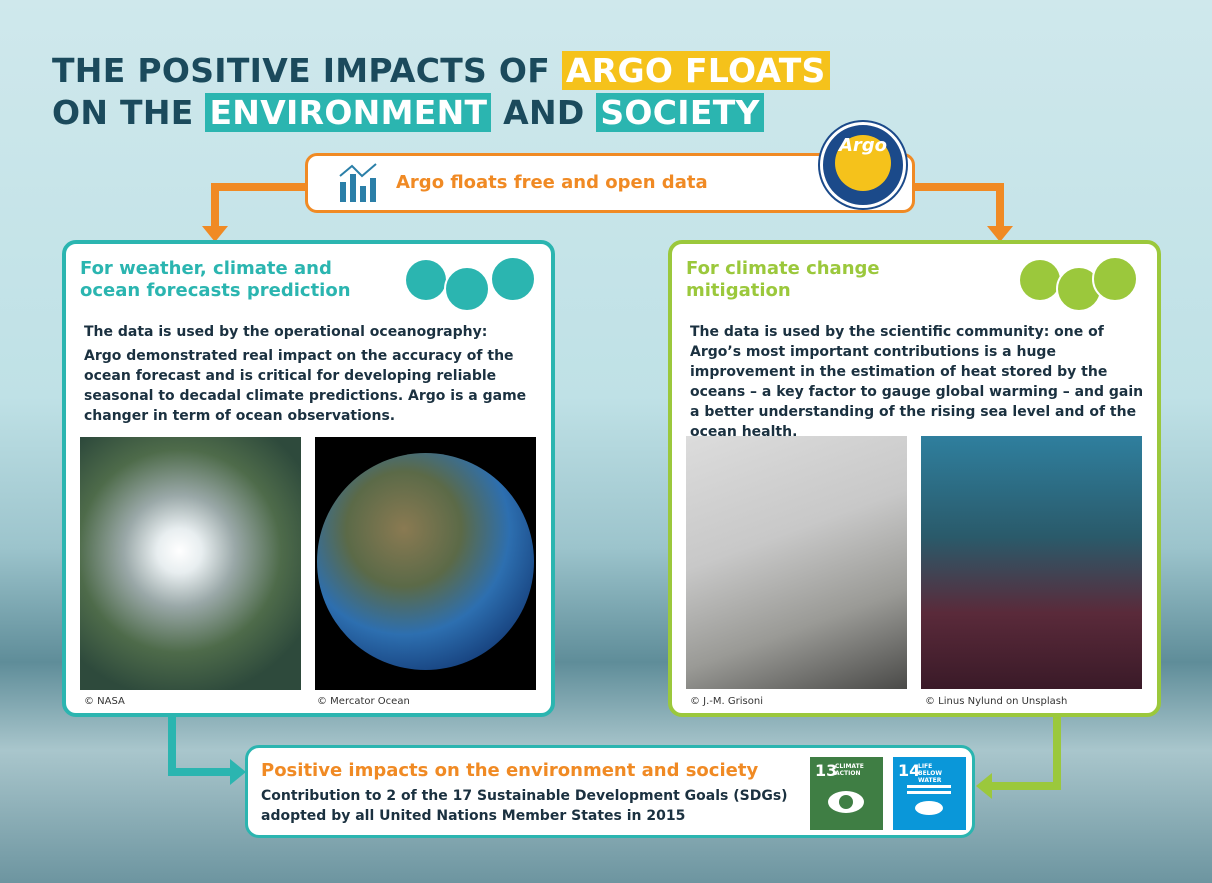 Image resolution: width=1212 pixels, height=883 pixels. Describe the element at coordinates (863, 145) in the screenshot. I see `logo-text: Argo` at that location.